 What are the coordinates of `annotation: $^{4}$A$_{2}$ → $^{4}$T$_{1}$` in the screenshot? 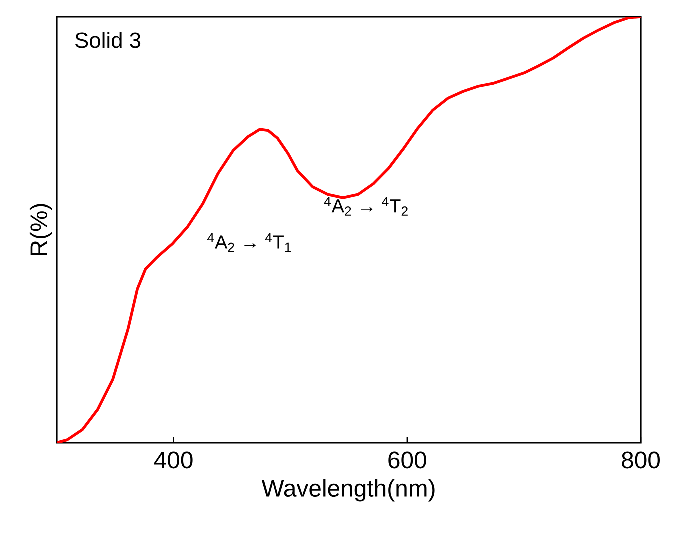 It's located at (249, 242).